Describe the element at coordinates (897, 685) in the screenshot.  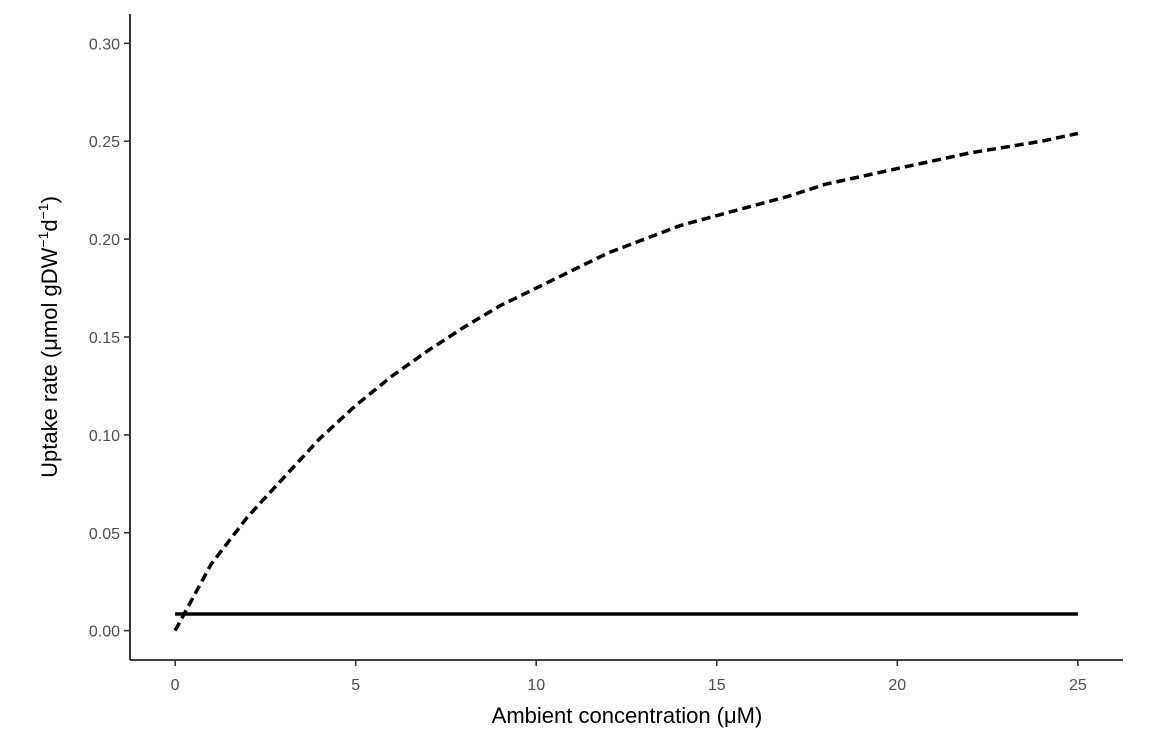
I see `x-tick-label: 20` at that location.